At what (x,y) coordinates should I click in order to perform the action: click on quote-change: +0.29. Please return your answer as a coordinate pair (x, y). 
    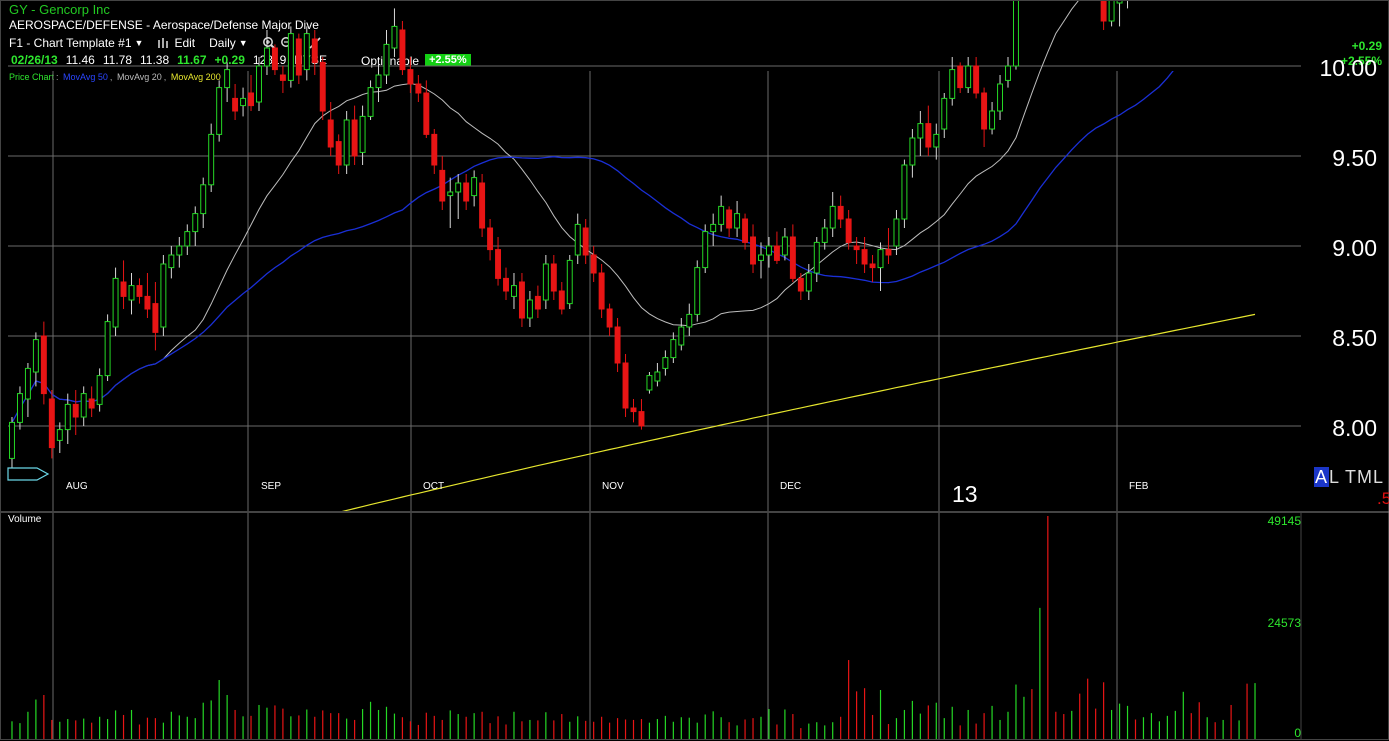
    Looking at the image, I should click on (229, 60).